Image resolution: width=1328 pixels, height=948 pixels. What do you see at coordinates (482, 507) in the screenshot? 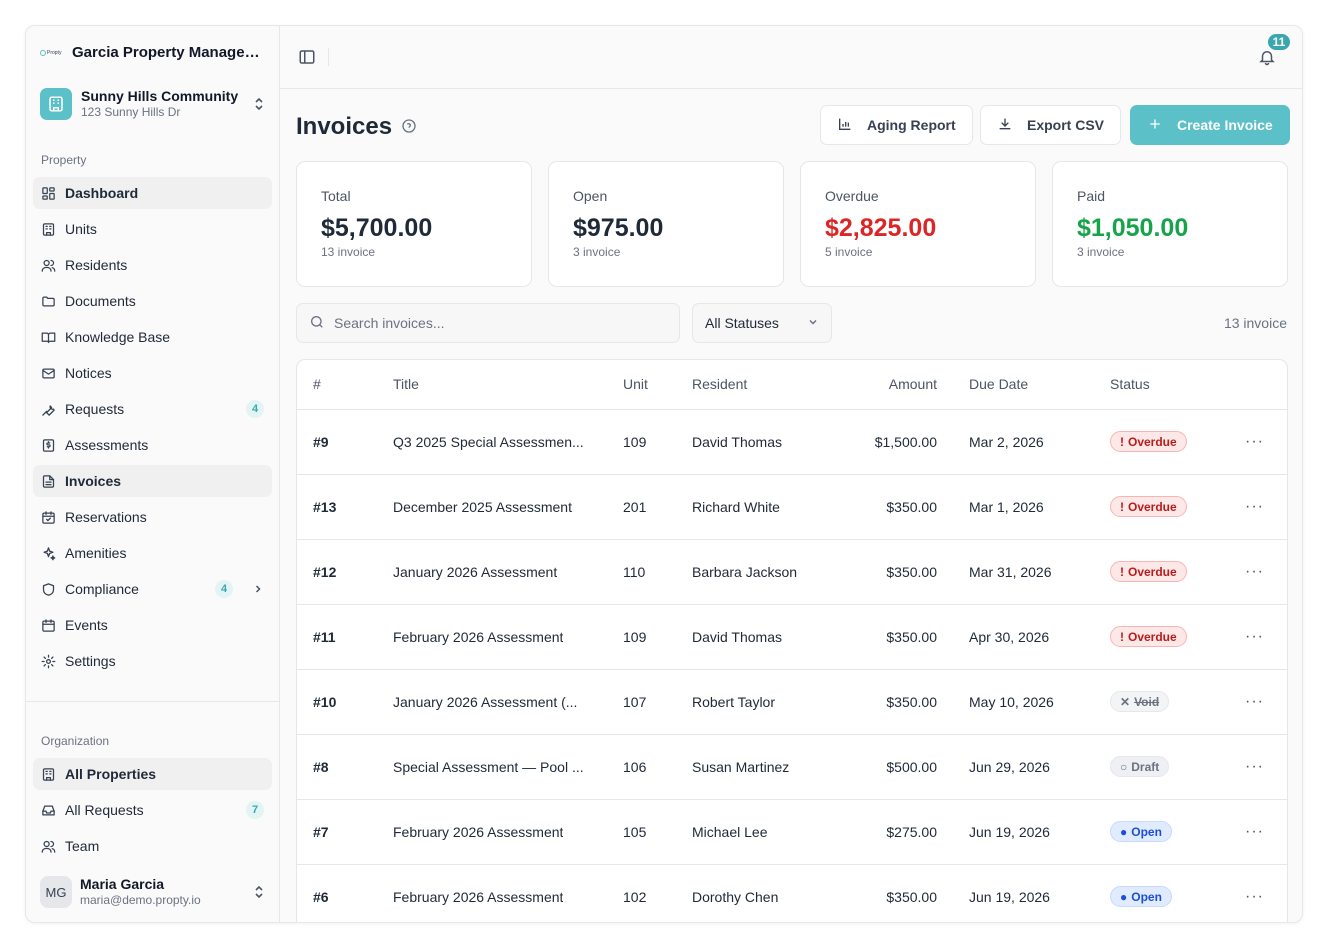
I see `invoice-title: December 2025 Assessment` at bounding box center [482, 507].